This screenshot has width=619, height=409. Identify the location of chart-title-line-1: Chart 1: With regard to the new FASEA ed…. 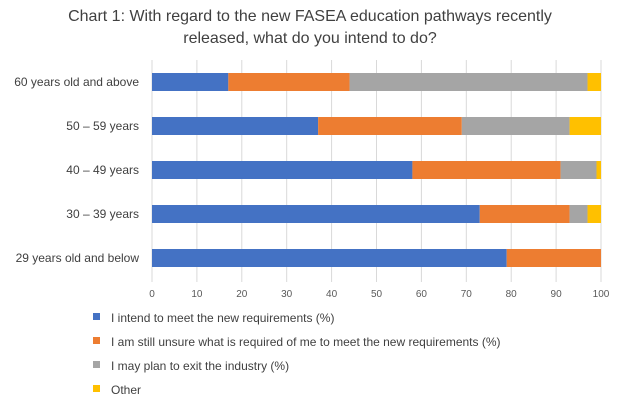
(310, 16).